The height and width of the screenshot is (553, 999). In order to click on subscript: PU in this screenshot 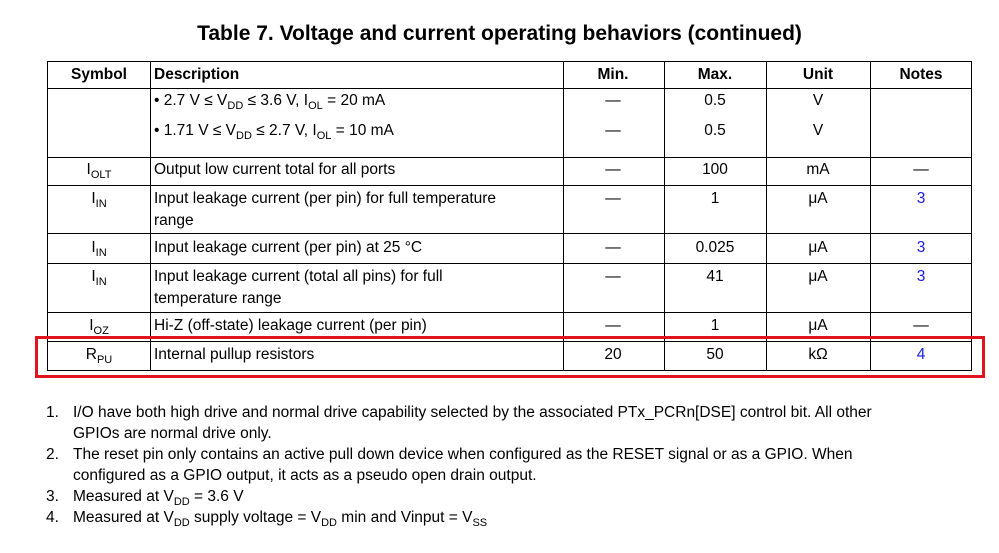, I will do `click(104, 360)`.